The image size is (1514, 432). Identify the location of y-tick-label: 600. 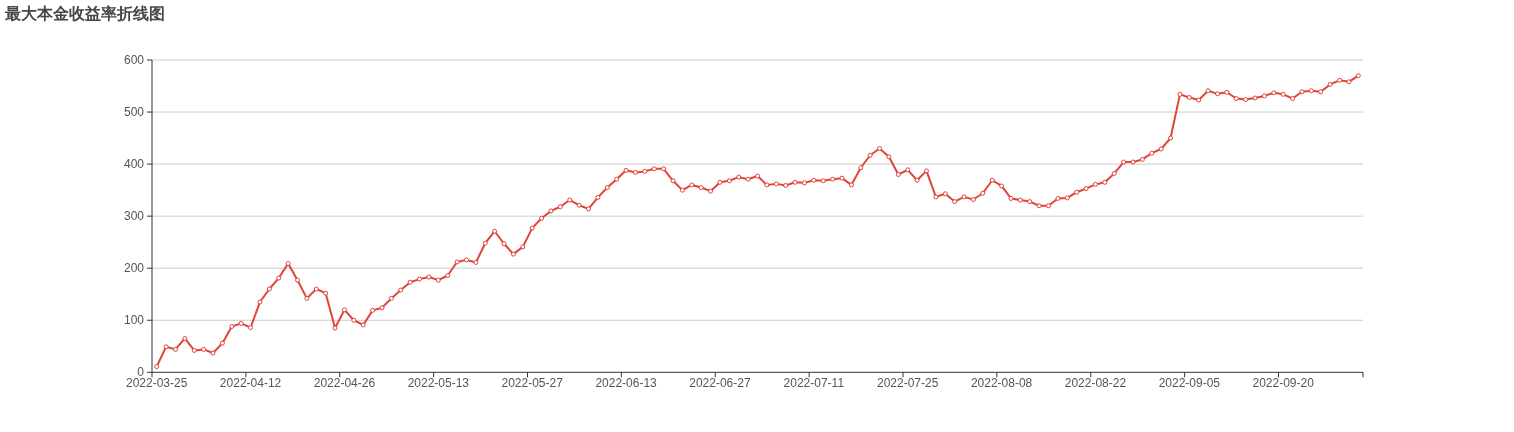
(134, 60).